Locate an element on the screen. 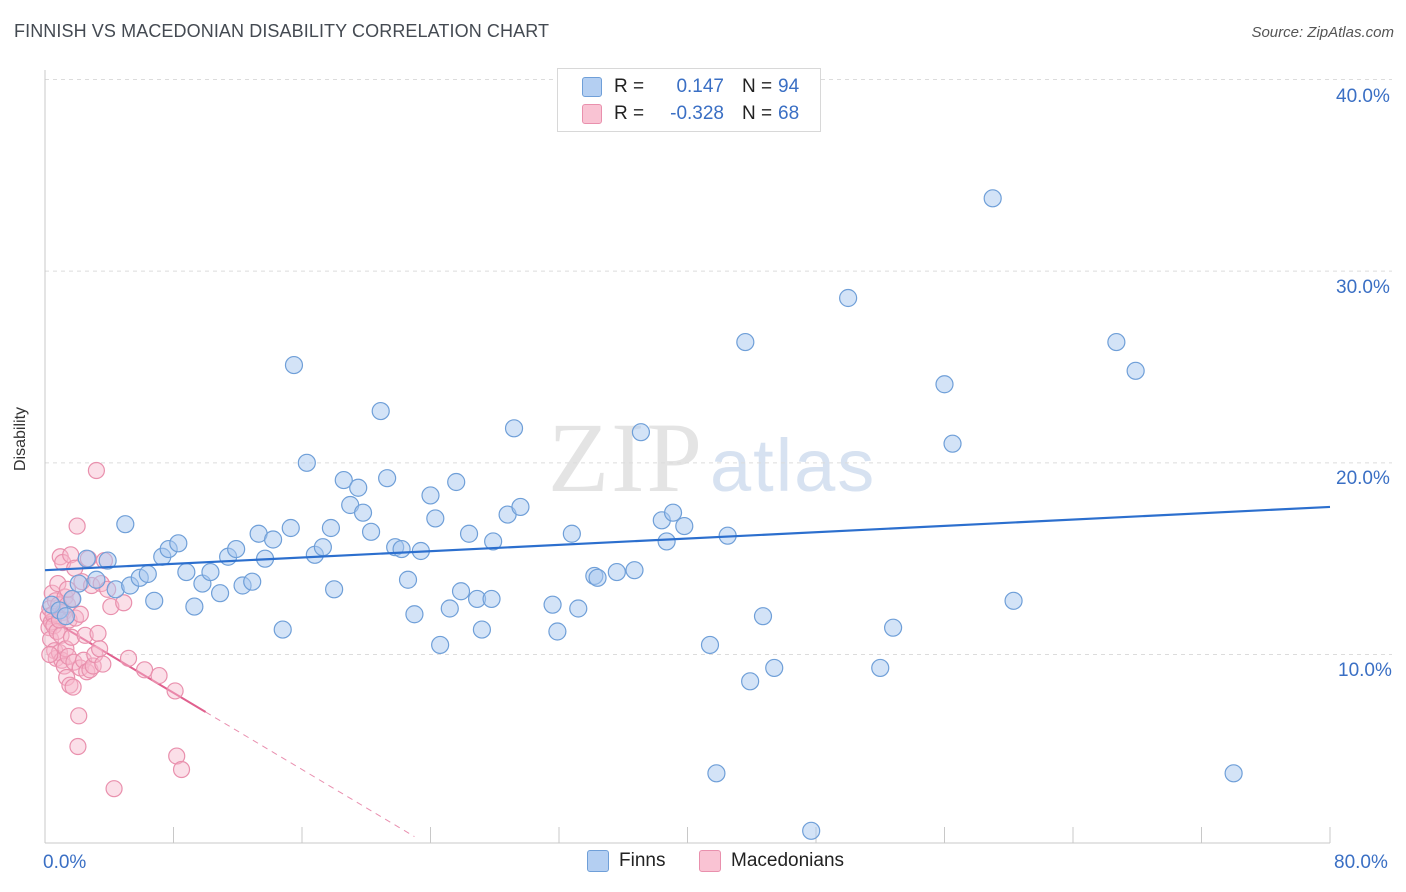 The image size is (1406, 892). macedonians-swatch is located at coordinates (592, 114).